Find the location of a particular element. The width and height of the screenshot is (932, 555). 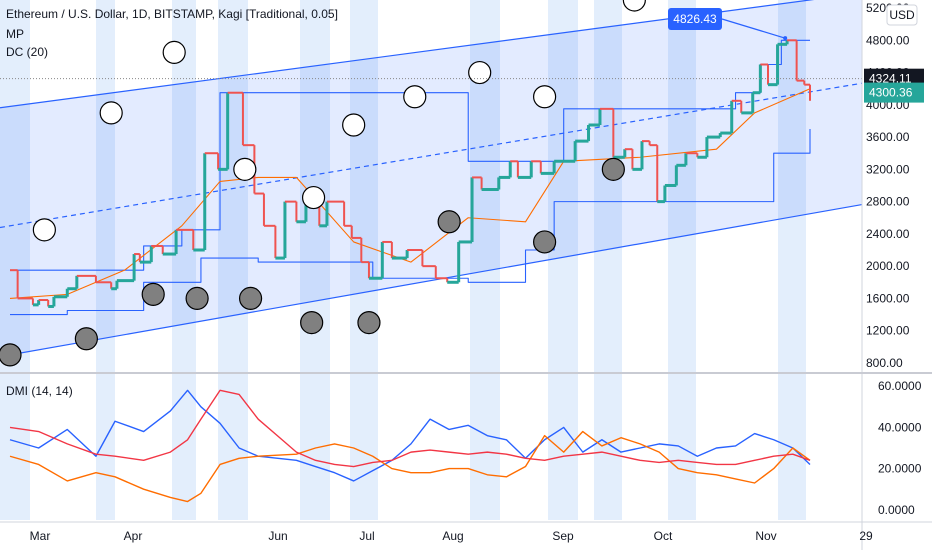

time-axis: Mar Apr Jun Jul Aug Sep Oct Nov 29 is located at coordinates (466, 532).